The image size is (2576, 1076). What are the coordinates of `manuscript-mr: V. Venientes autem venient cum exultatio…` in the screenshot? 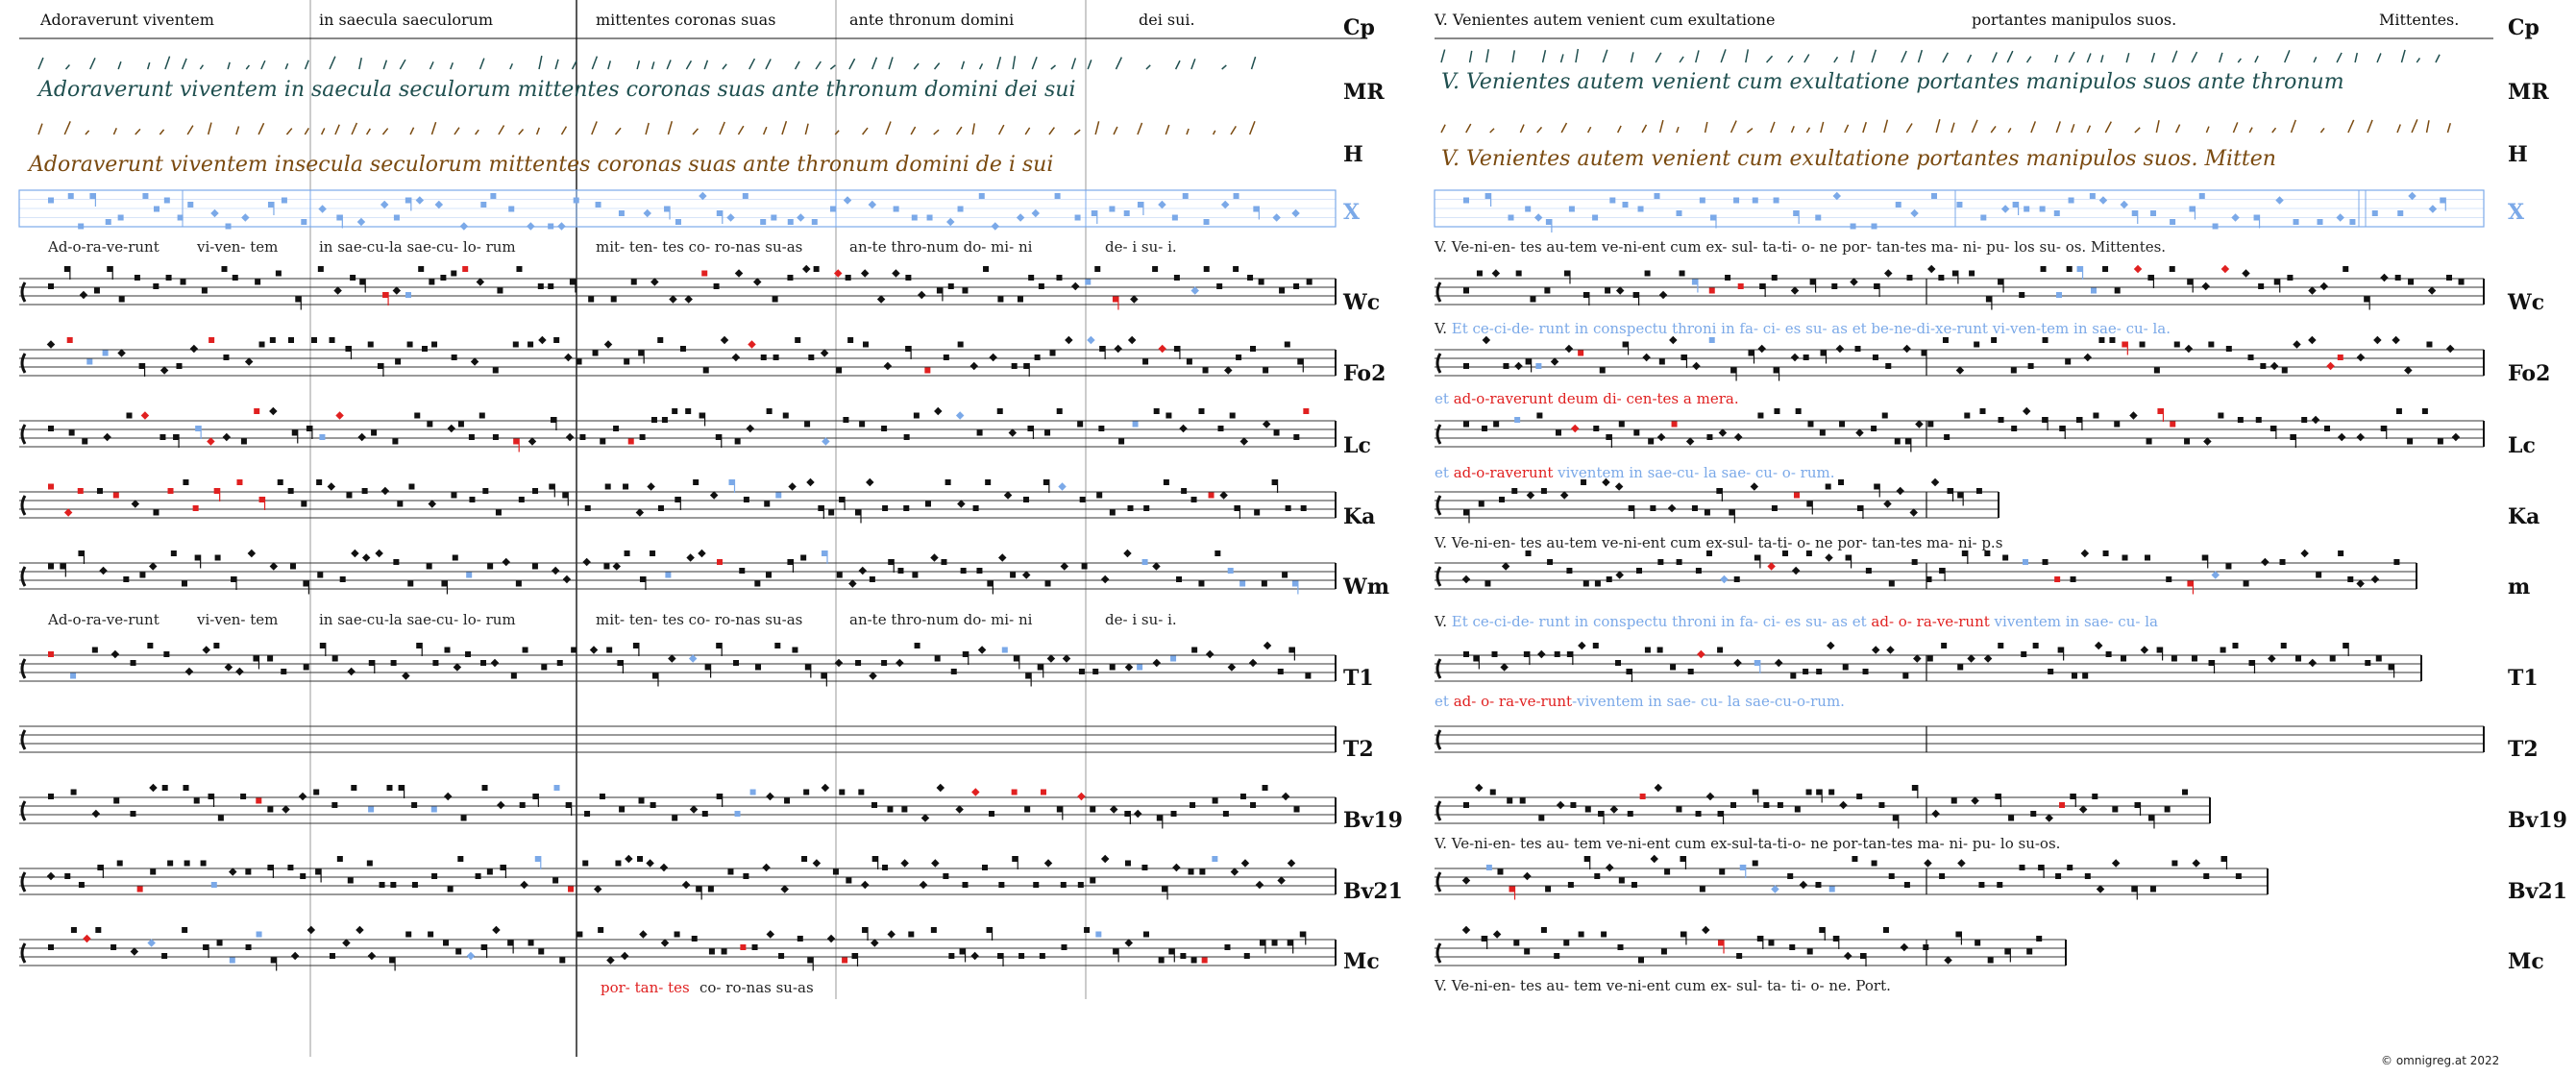 It's located at (1892, 82).